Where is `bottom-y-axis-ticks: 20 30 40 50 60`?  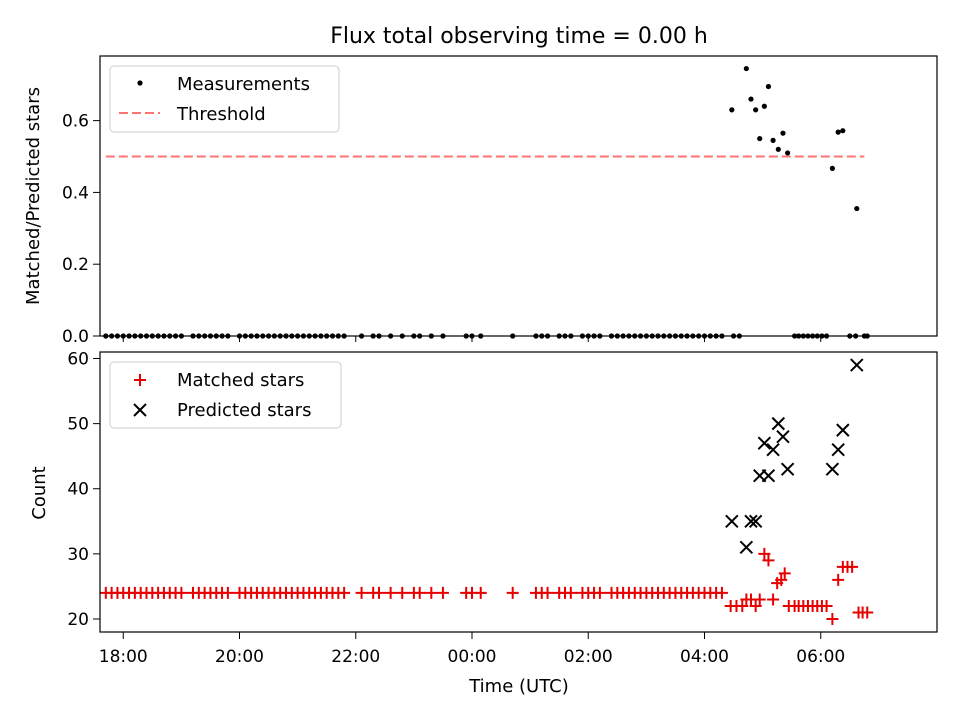
bottom-y-axis-ticks: 20 30 40 50 60 is located at coordinates (83, 490).